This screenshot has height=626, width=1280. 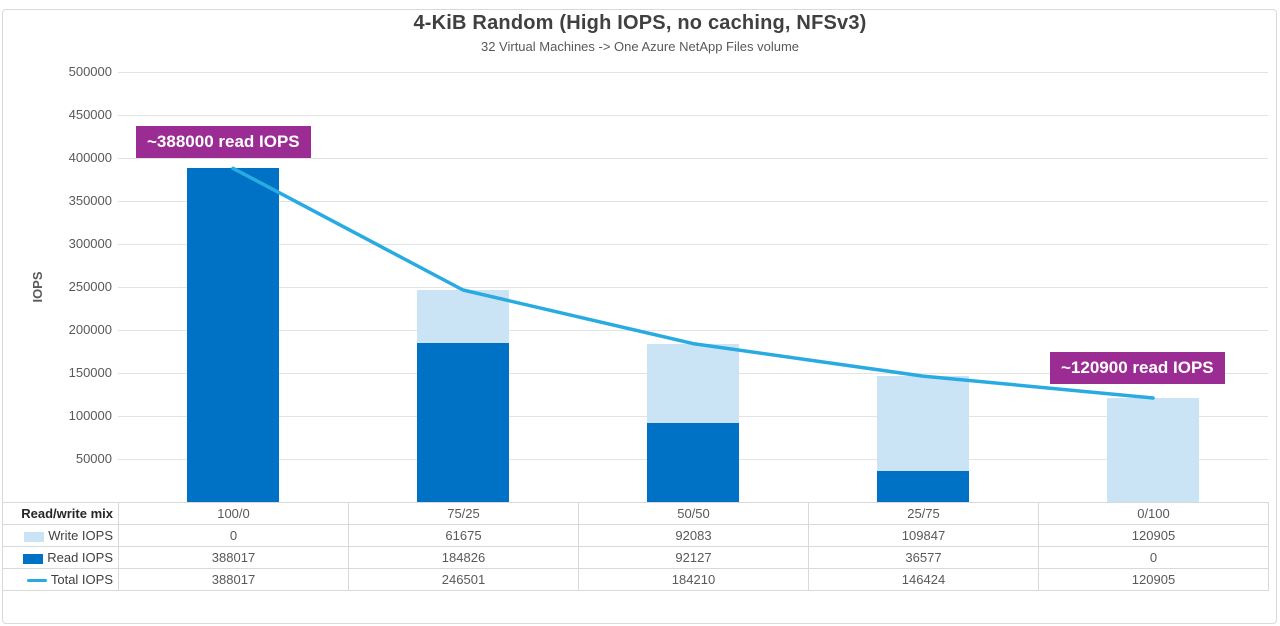 I want to click on y-tick-label: 150000, so click(x=90, y=372).